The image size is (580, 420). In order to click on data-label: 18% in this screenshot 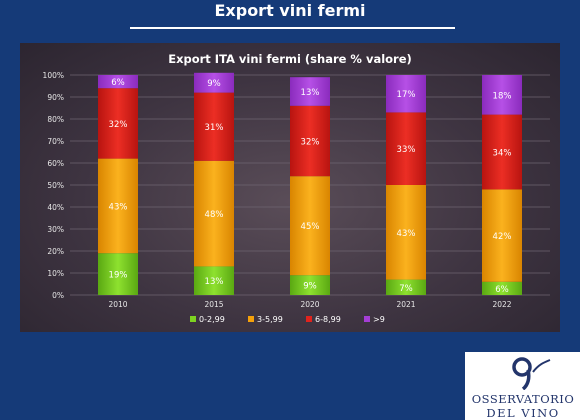, I will do `click(502, 96)`.